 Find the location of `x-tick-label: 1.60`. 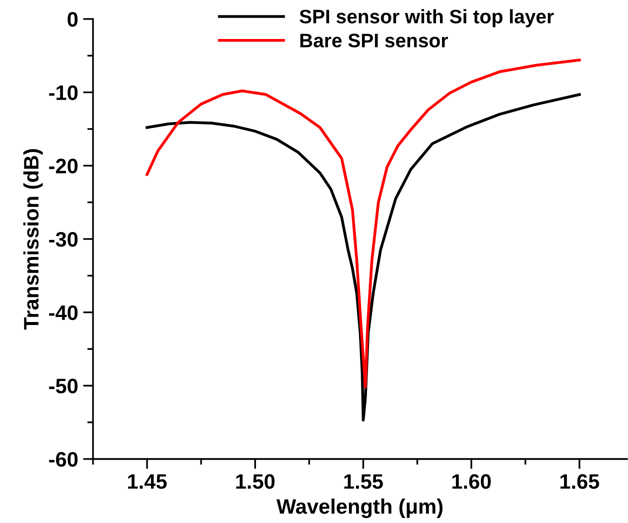

x-tick-label: 1.60 is located at coordinates (471, 481).